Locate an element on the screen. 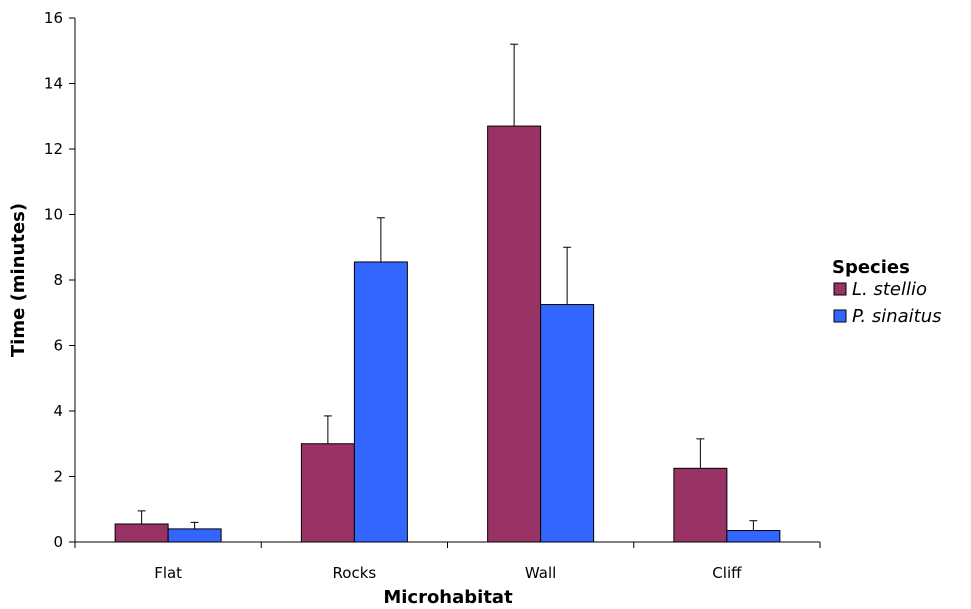  y-tick-label: 12 is located at coordinates (53, 149).